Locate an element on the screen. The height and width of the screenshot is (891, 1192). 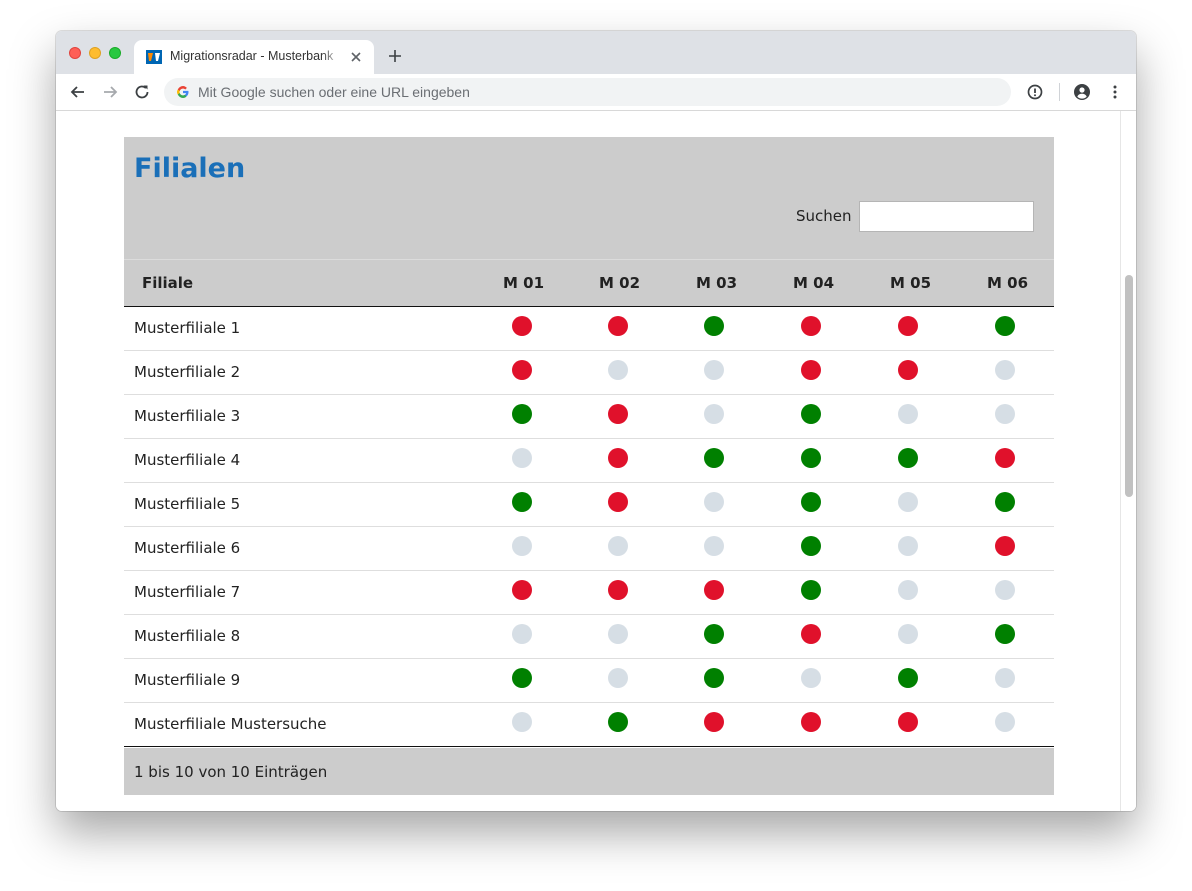
tab-title: Migrationsradar - Musterbank is located at coordinates (252, 56).